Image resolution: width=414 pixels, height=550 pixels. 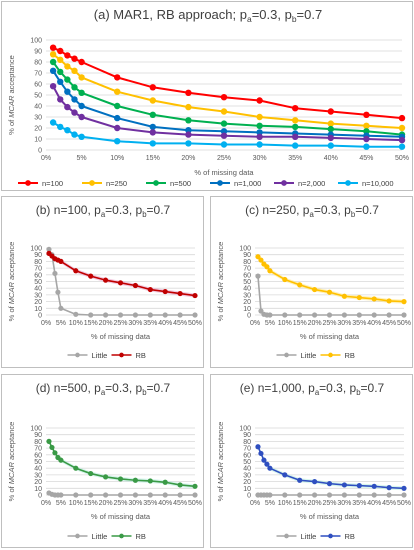 What do you see at coordinates (344, 323) in the screenshot?
I see `x-tick-label: 30%` at bounding box center [344, 323].